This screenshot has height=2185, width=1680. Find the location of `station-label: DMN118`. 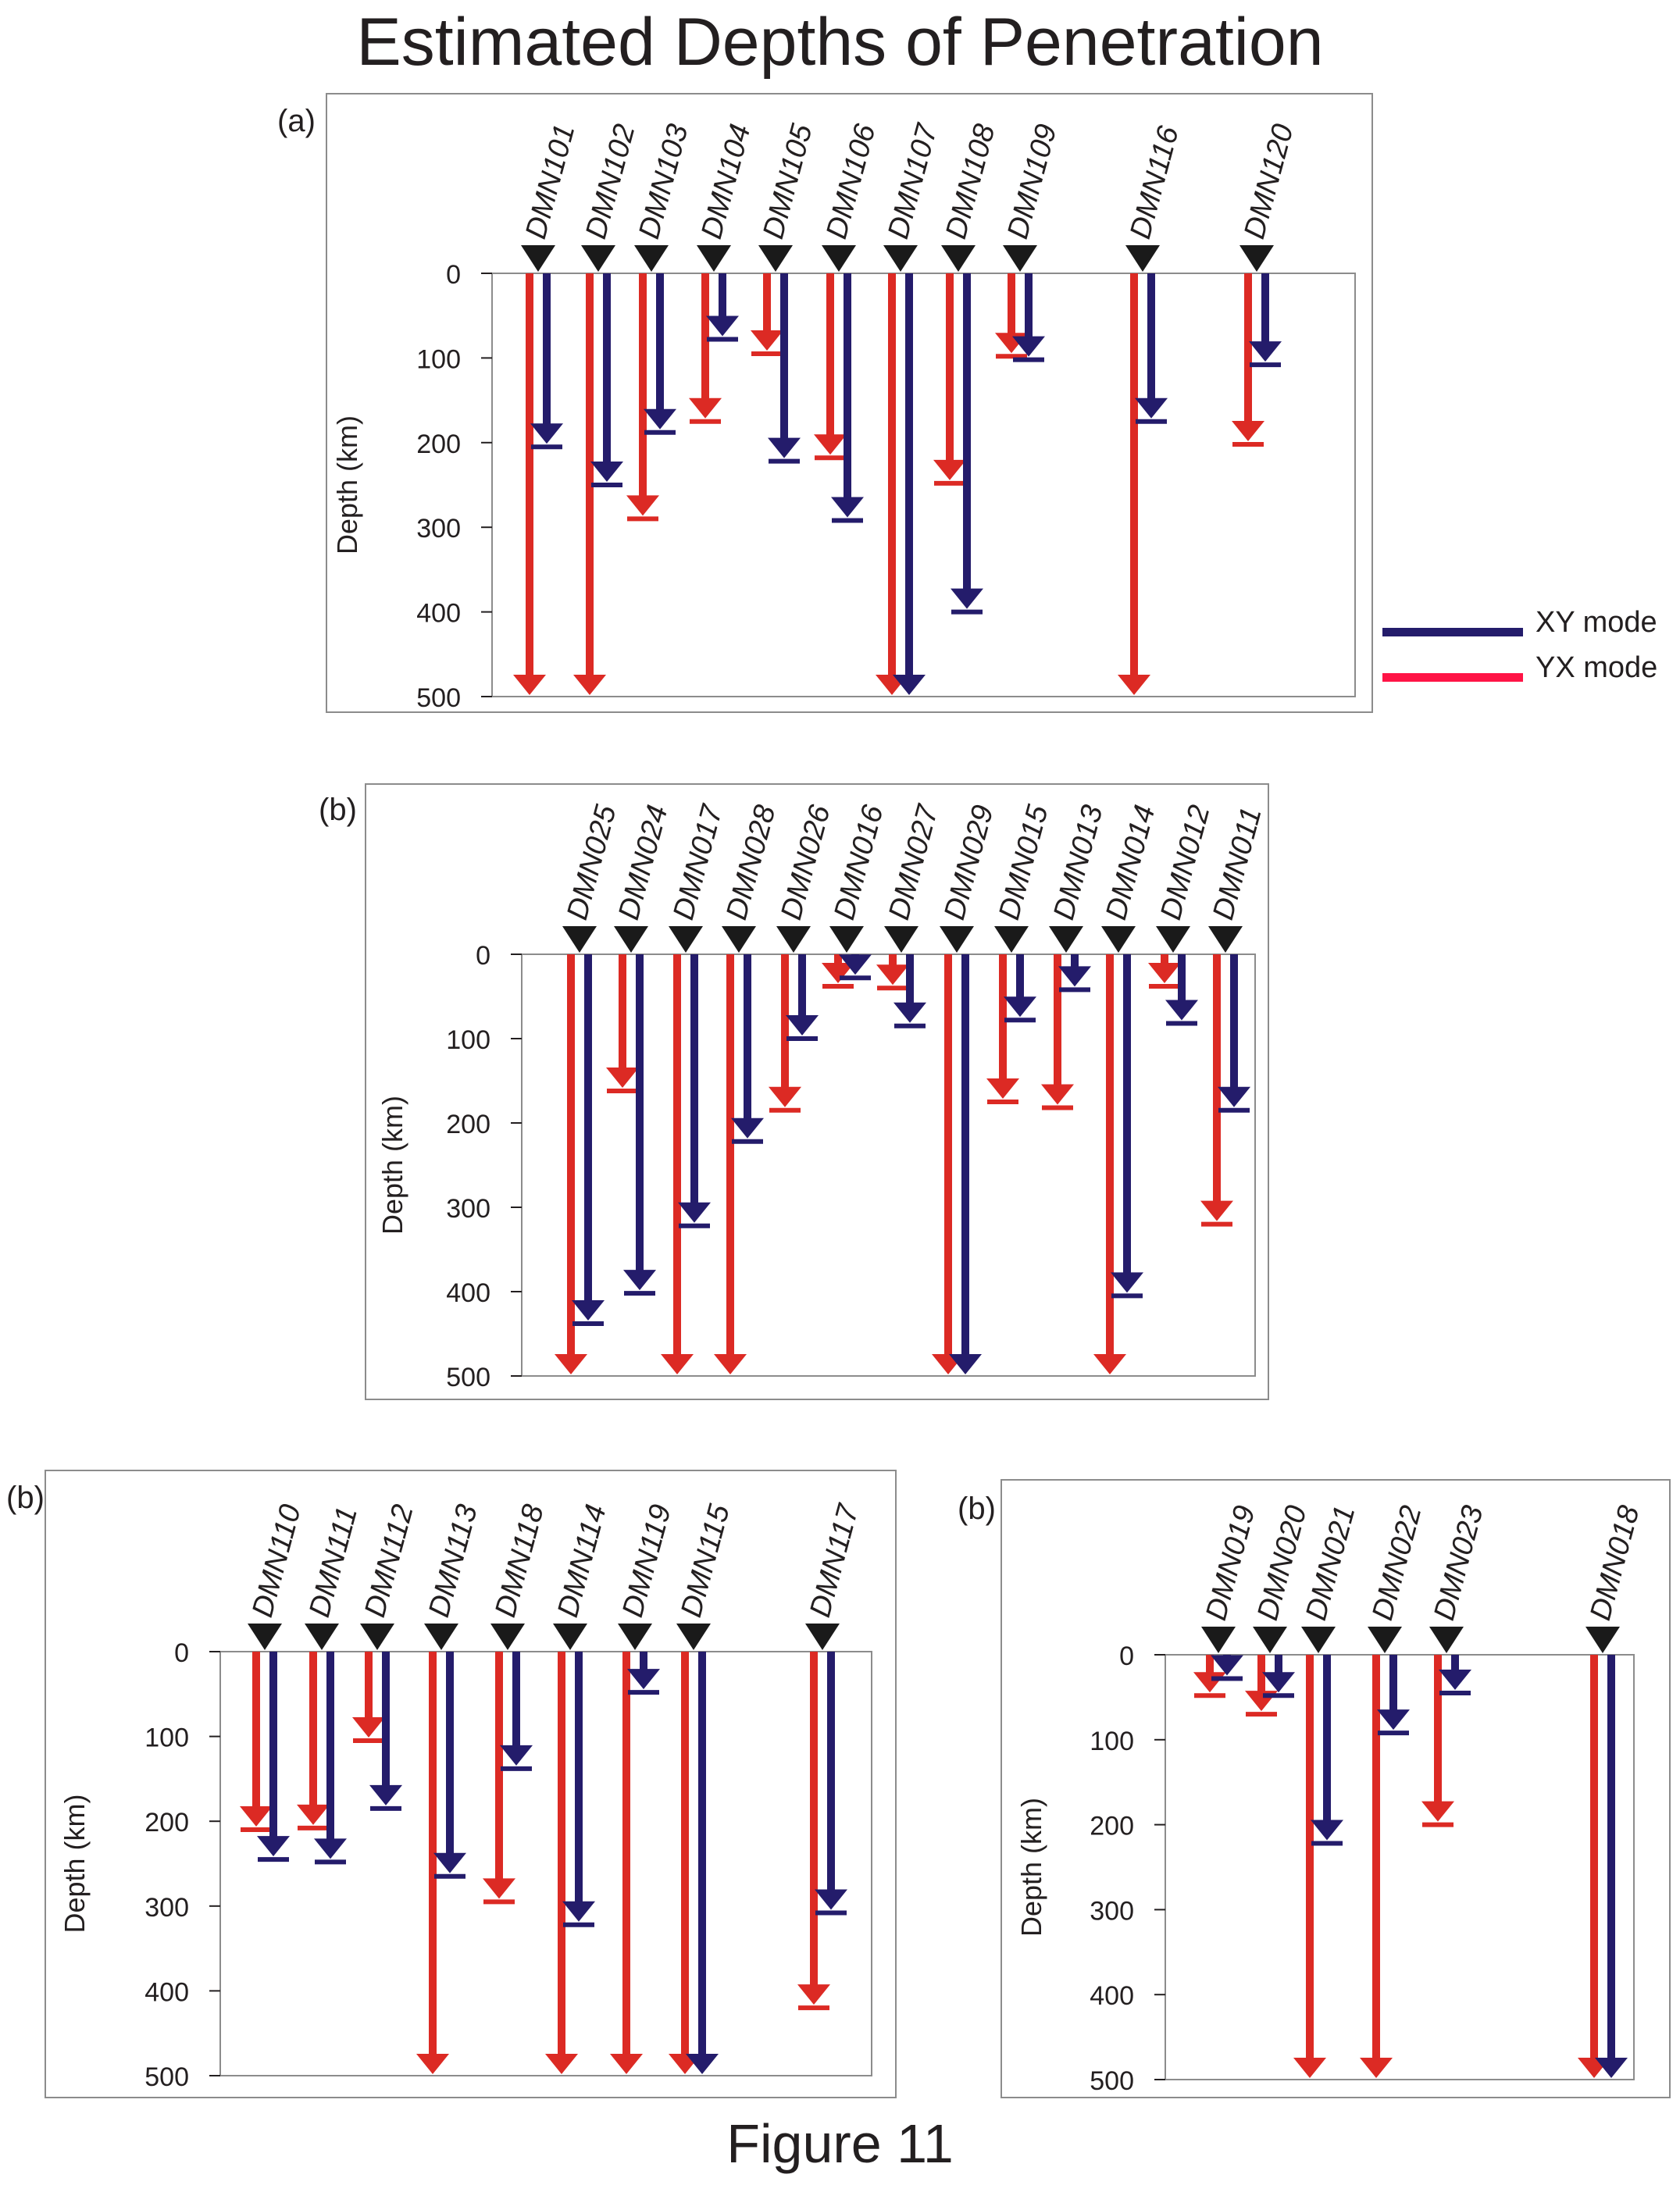

station-label: DMN118 is located at coordinates (520, 1560).